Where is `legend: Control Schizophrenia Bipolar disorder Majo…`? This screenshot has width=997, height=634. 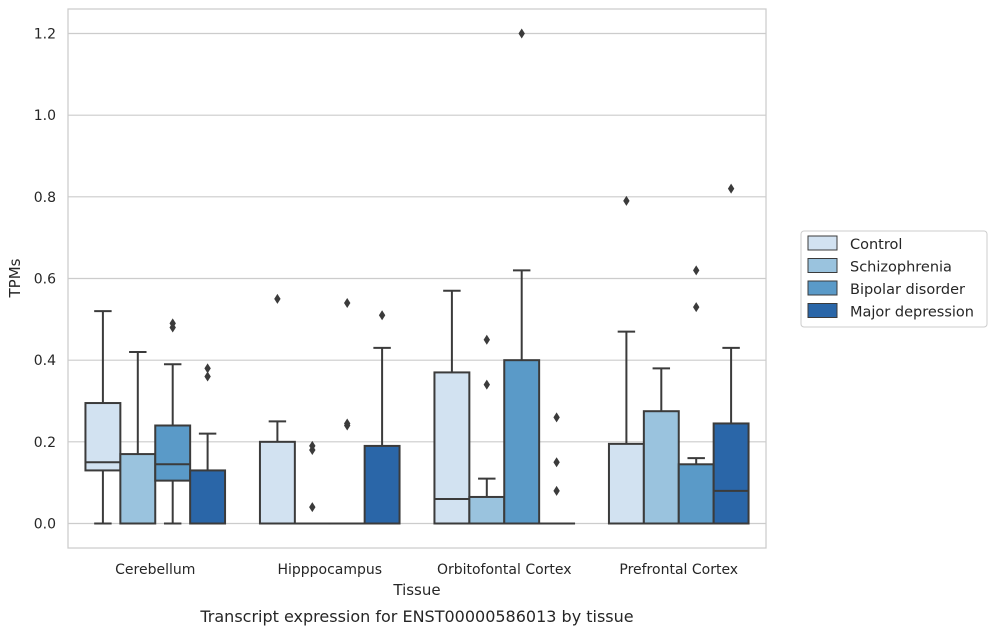
legend: Control Schizophrenia Bipolar disorder Majo… is located at coordinates (894, 279).